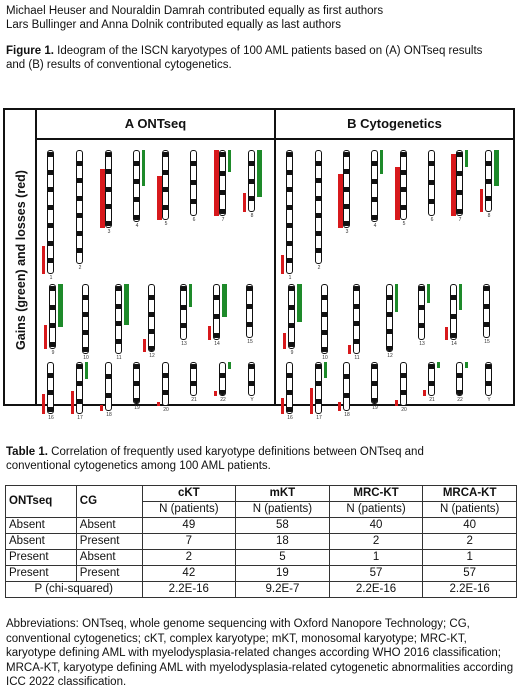  What do you see at coordinates (282, 493) in the screenshot?
I see `header-mkt: mKT` at bounding box center [282, 493].